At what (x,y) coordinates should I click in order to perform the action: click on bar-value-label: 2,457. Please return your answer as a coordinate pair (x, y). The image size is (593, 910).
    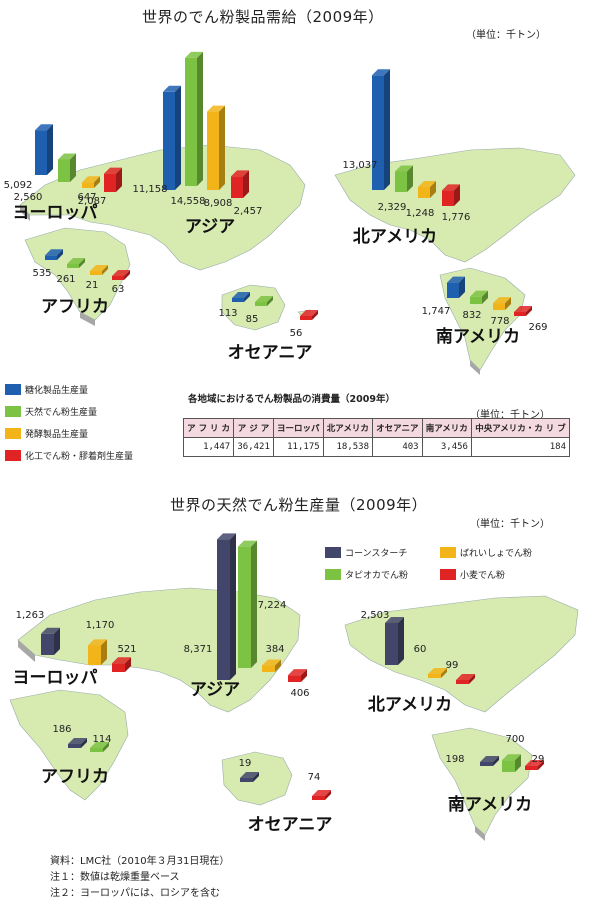
    Looking at the image, I should click on (248, 211).